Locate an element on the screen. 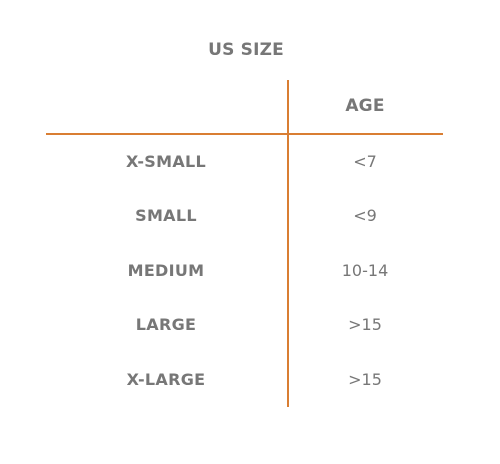 The height and width of the screenshot is (464, 500). column-header-us-size: US SIZE is located at coordinates (246, 50).